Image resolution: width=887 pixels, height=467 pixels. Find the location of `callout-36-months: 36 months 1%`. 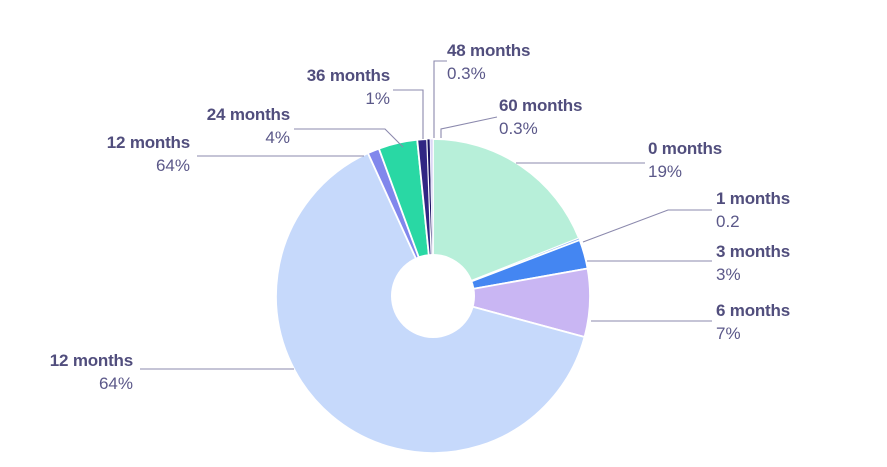

callout-36-months: 36 months 1% is located at coordinates (348, 87).